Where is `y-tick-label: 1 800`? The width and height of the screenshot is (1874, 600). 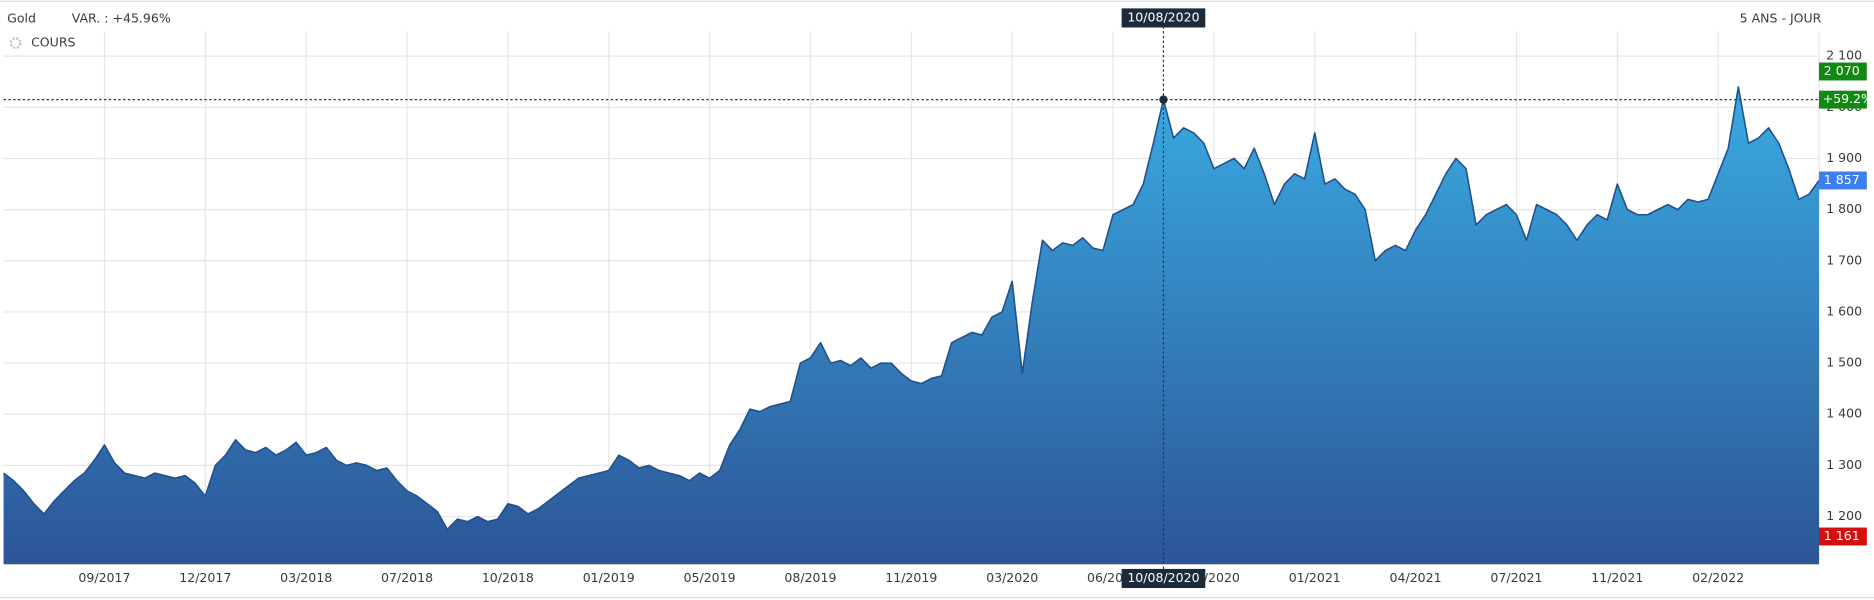
y-tick-label: 1 800 is located at coordinates (1844, 208).